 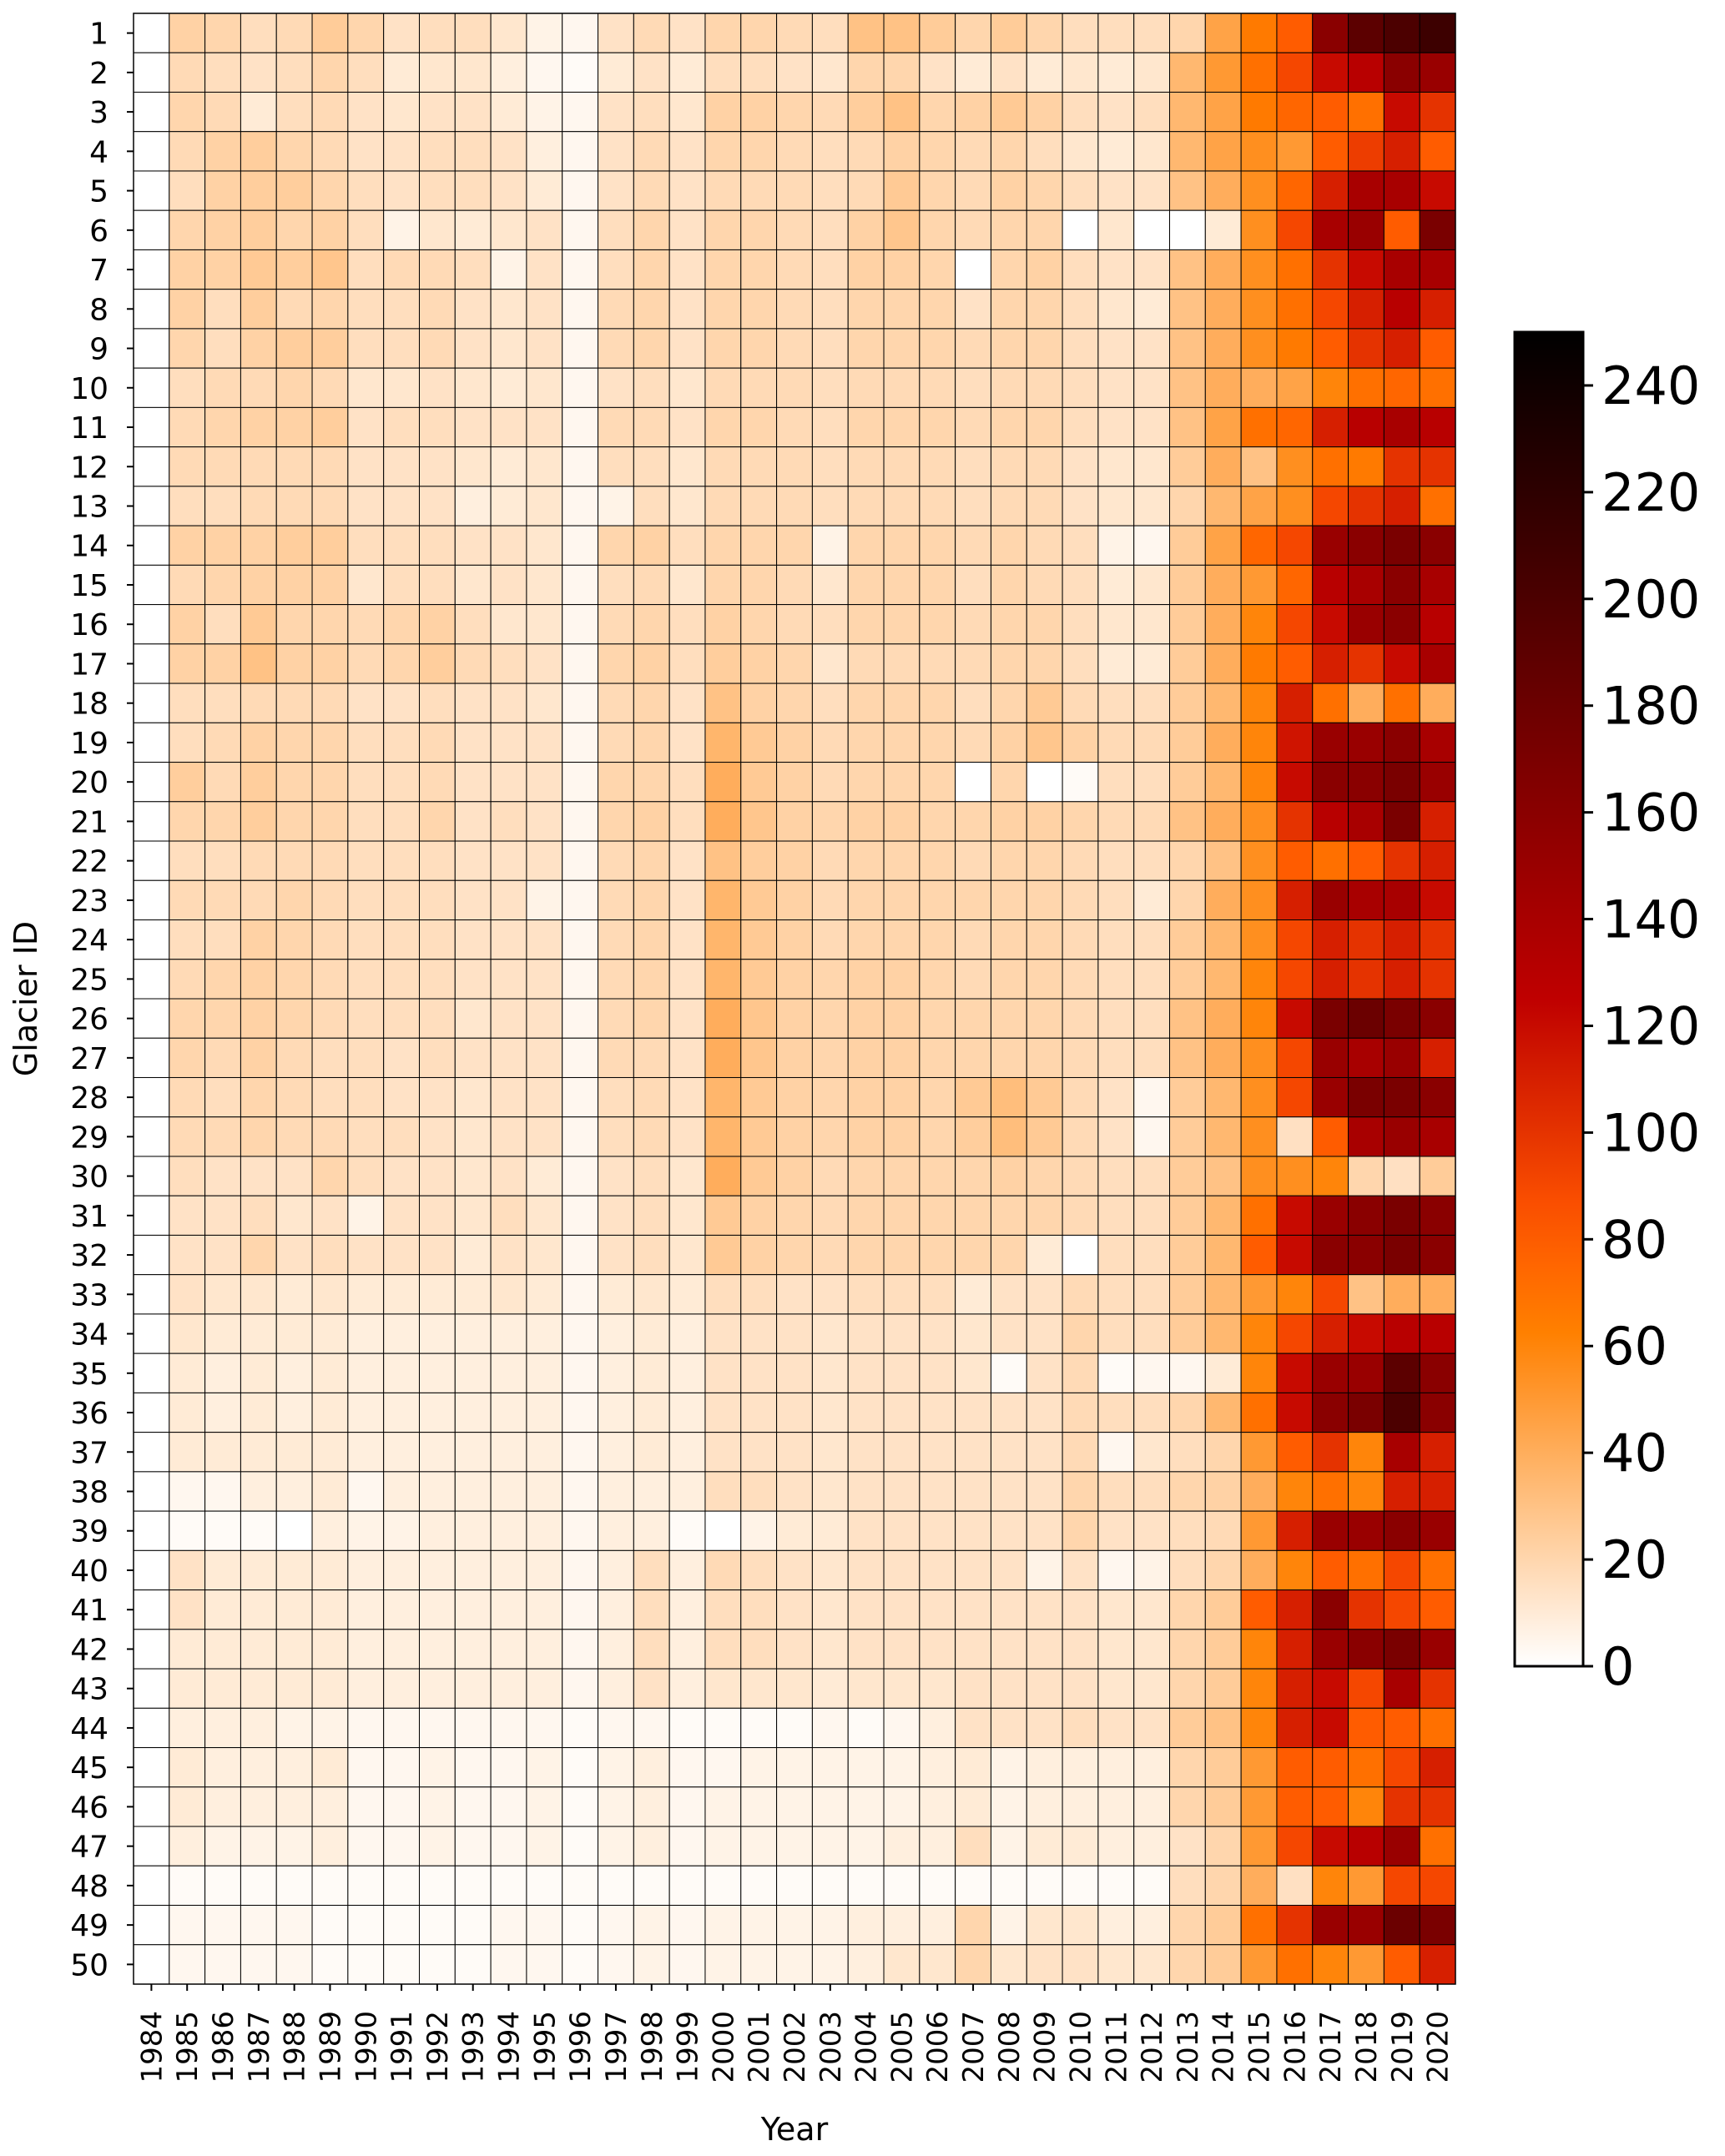 What do you see at coordinates (188, 2047) in the screenshot?
I see `x-tick-label: 1985` at bounding box center [188, 2047].